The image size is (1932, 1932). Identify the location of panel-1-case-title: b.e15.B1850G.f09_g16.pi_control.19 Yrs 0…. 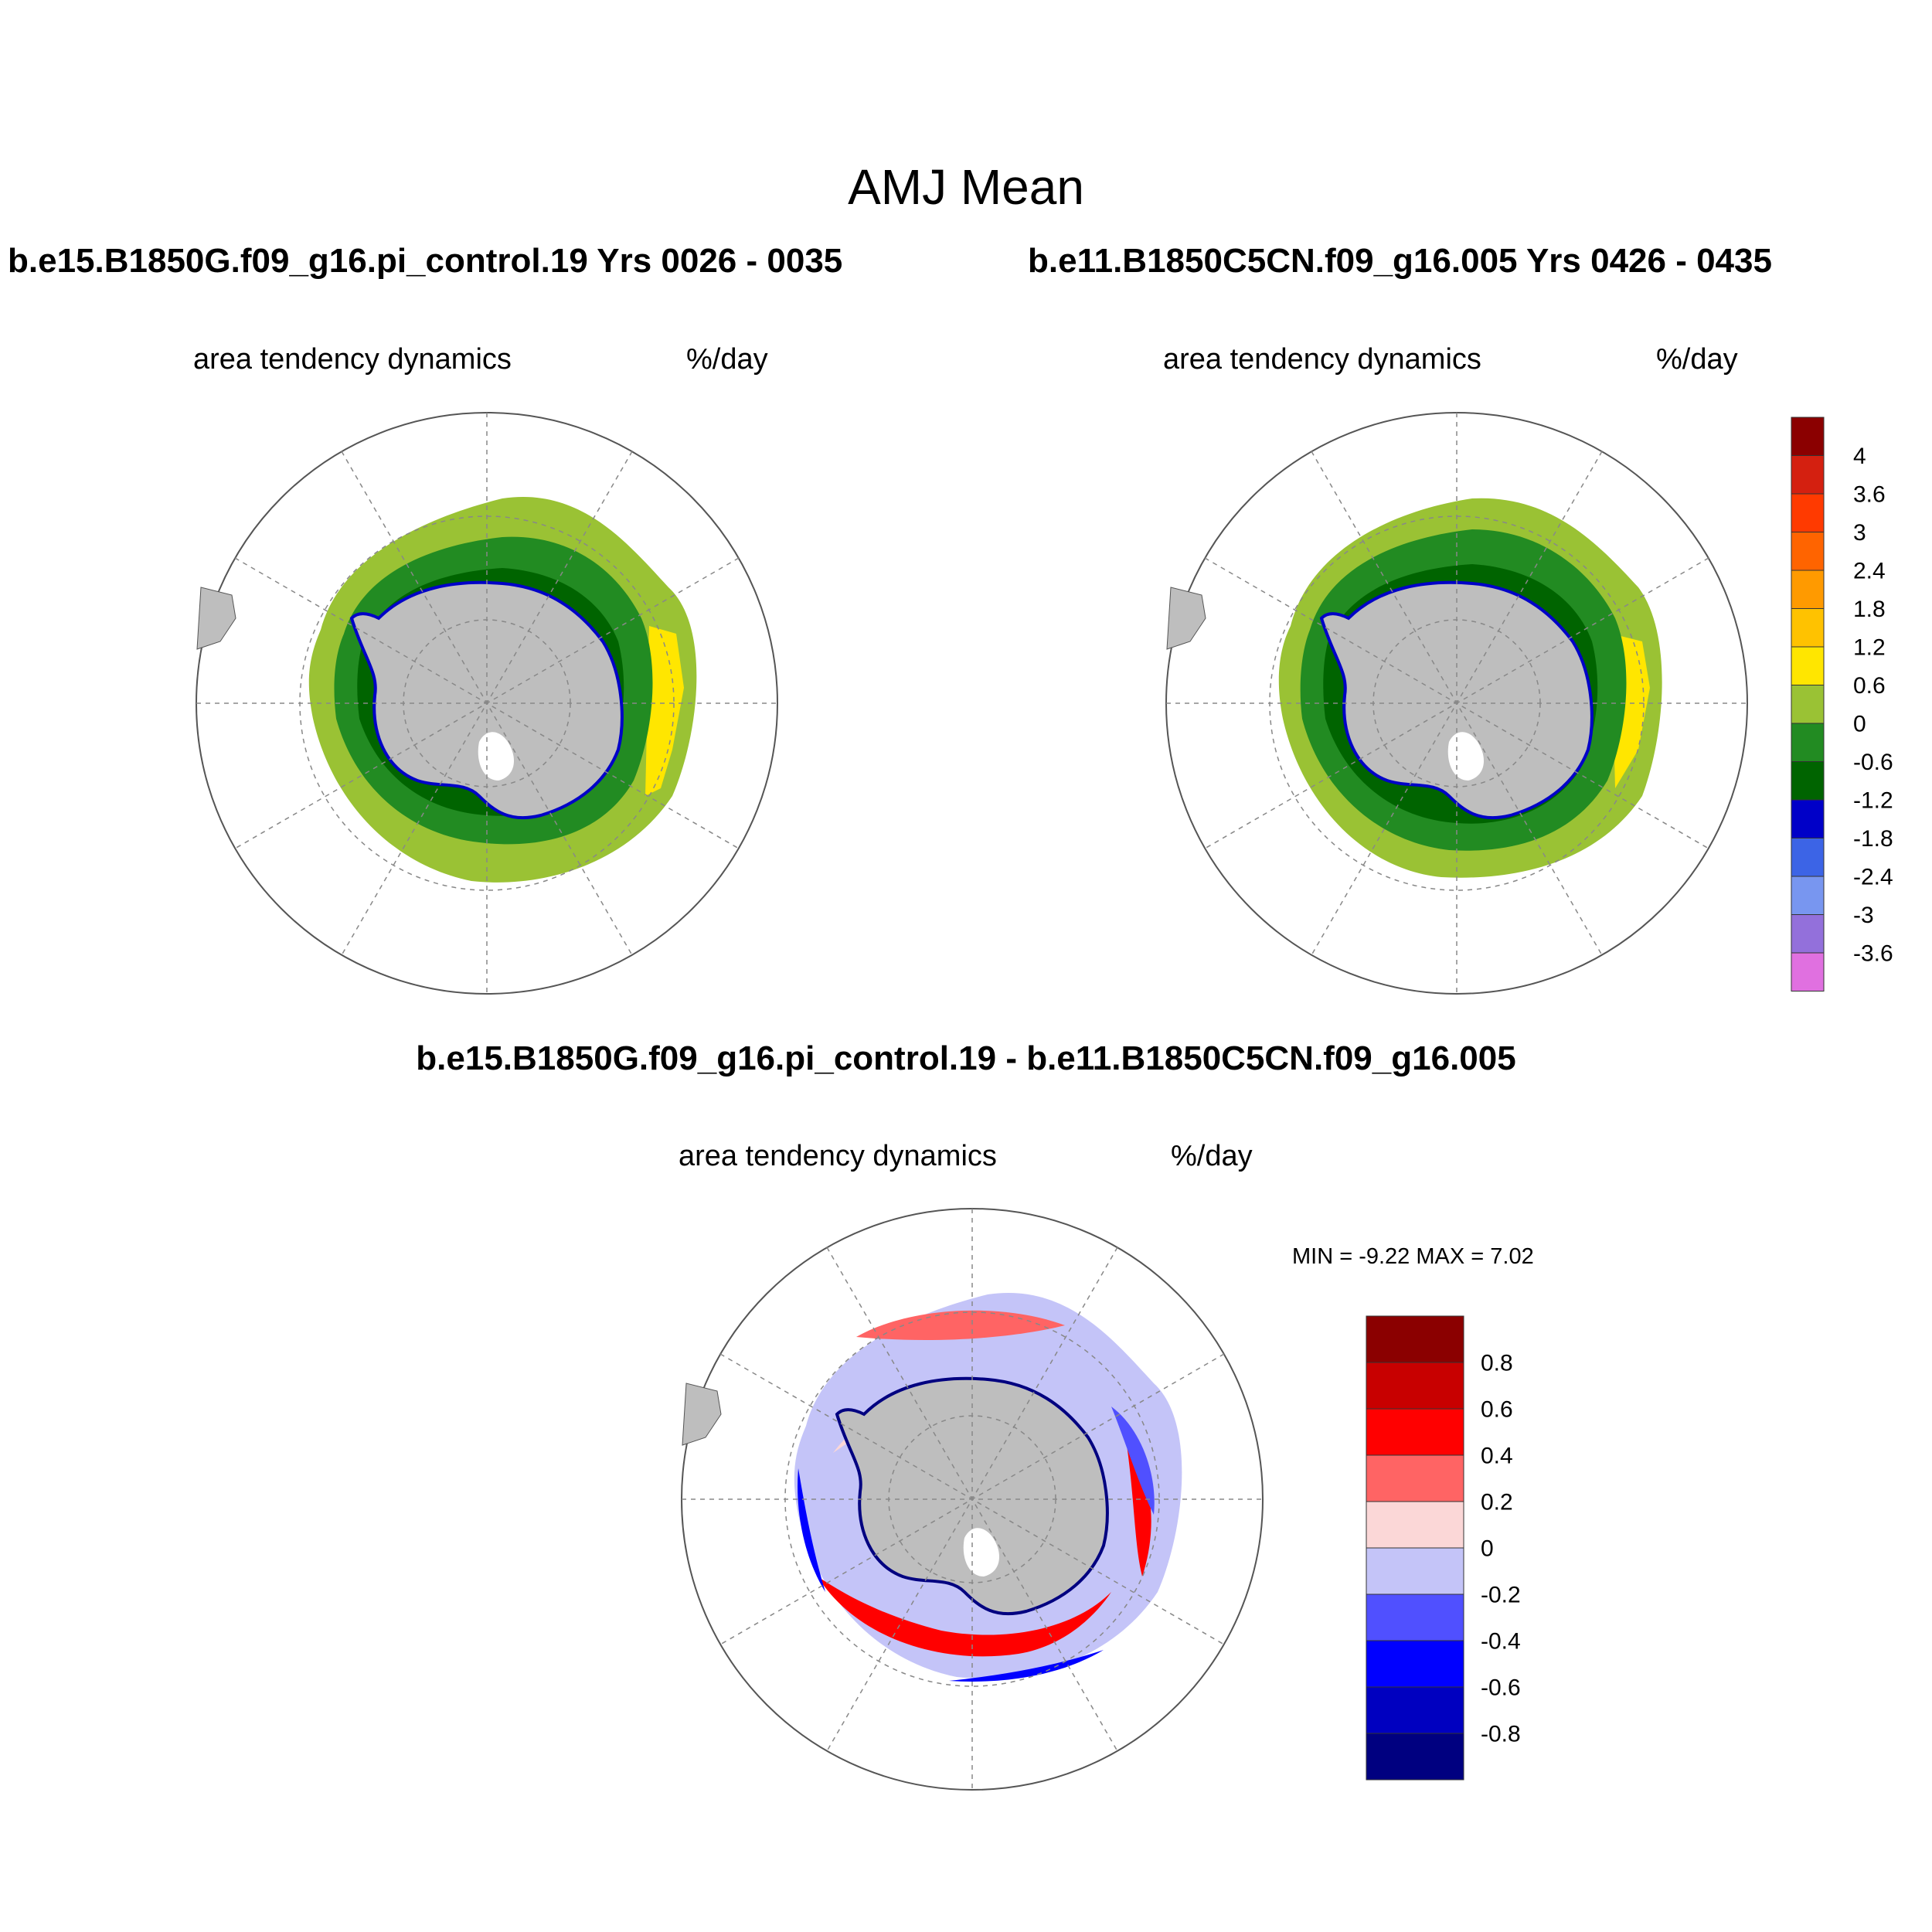
(425, 261).